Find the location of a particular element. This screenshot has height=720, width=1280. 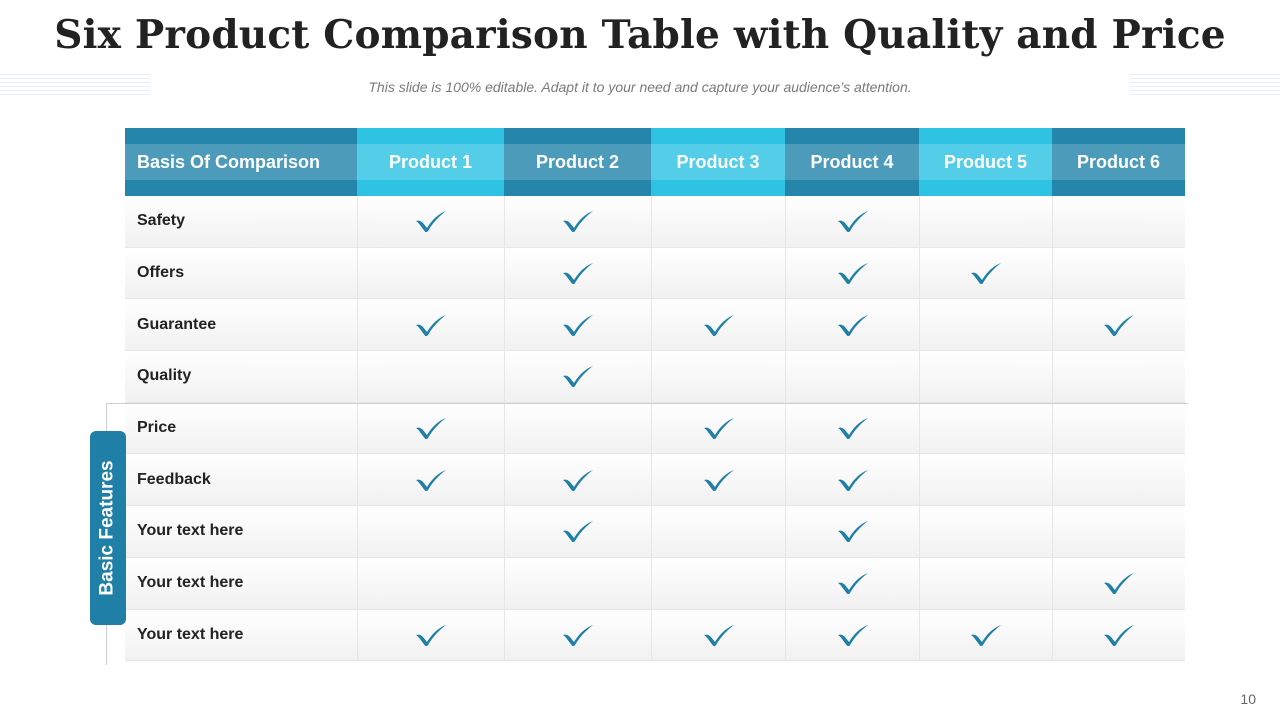

row-label: Price is located at coordinates (157, 428).